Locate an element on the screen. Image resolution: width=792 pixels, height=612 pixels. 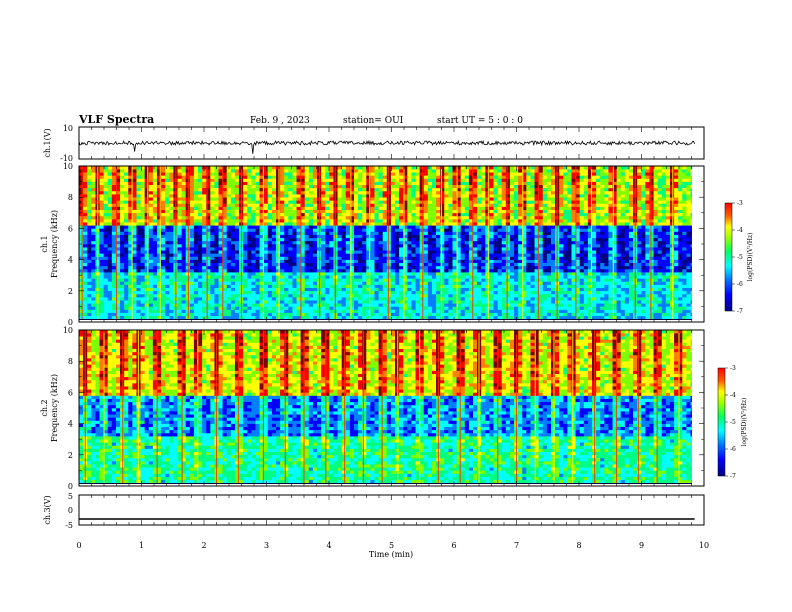
x-tick-label: 3 is located at coordinates (266, 545).